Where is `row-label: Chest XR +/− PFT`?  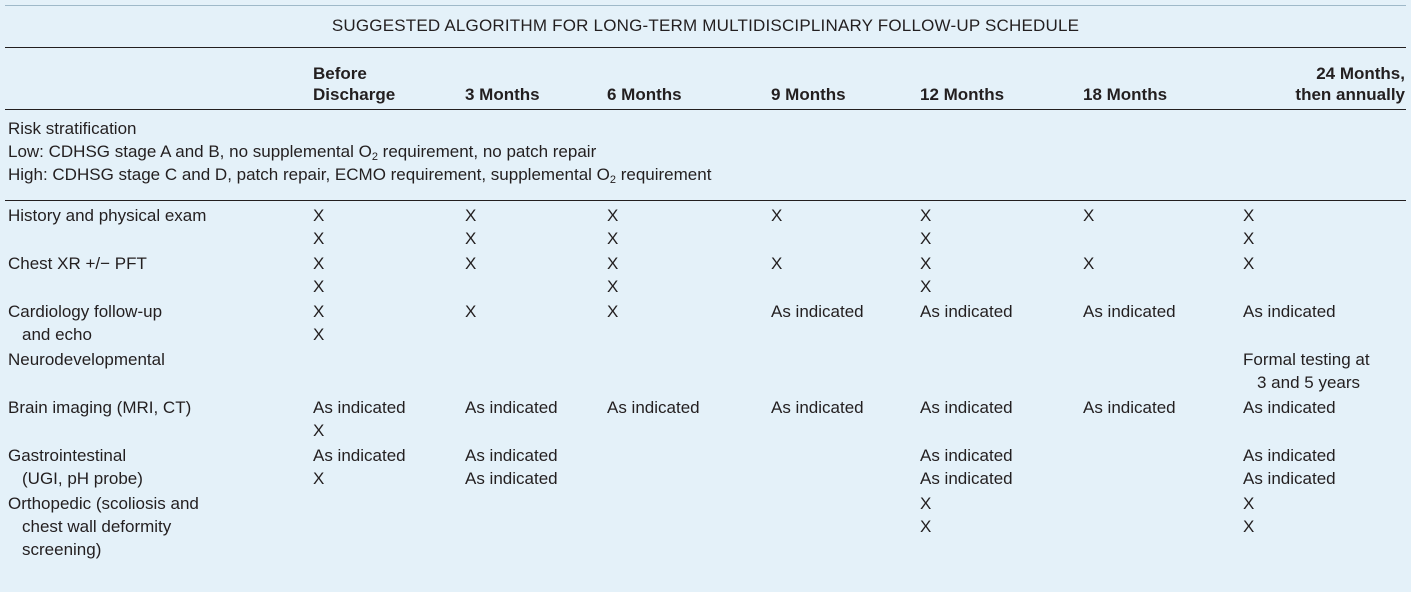
row-label: Chest XR +/− PFT is located at coordinates (77, 263).